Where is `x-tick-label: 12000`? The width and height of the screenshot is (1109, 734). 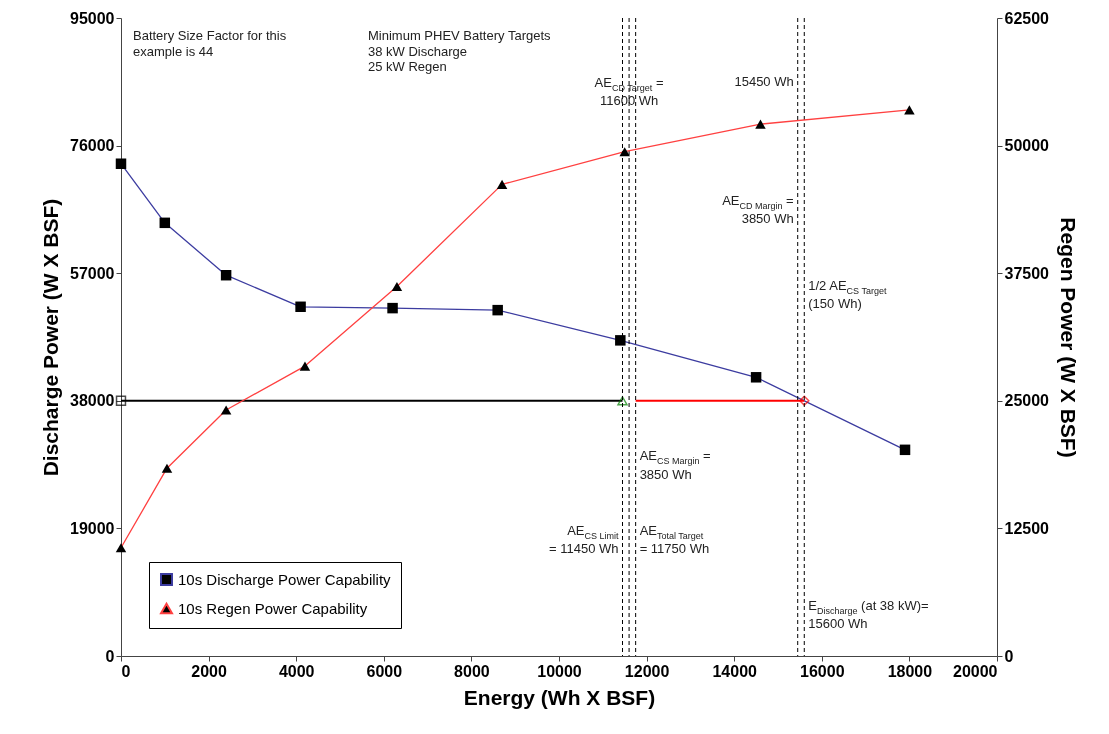 x-tick-label: 12000 is located at coordinates (647, 671).